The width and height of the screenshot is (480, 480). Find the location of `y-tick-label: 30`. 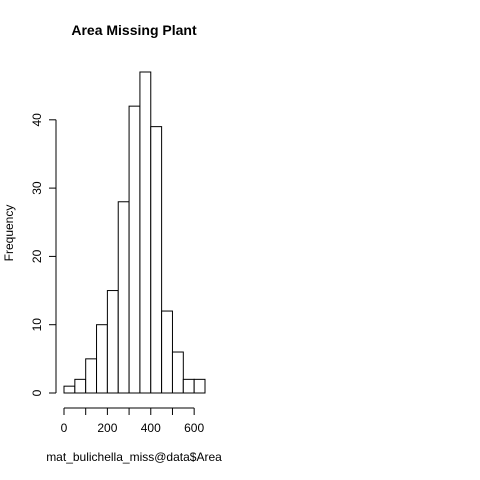

y-tick-label: 30 is located at coordinates (37, 188).